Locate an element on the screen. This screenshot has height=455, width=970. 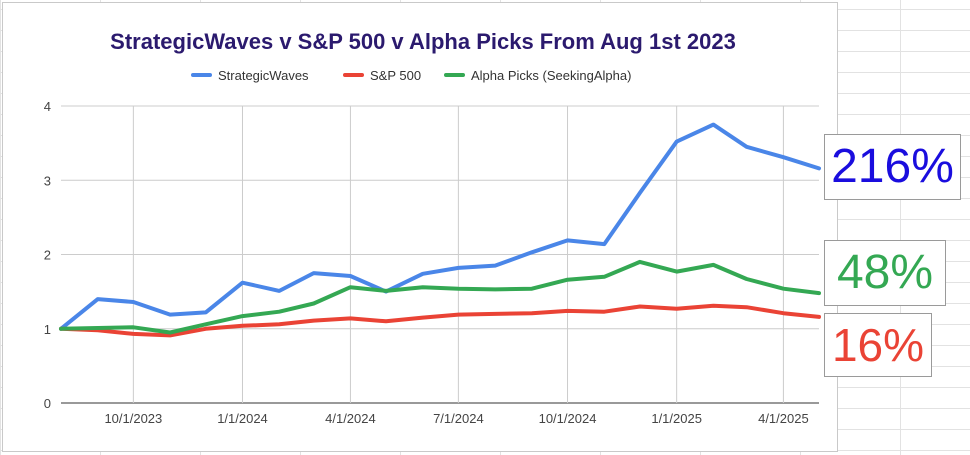
x-tick-label: 4/1/2024 is located at coordinates (350, 418).